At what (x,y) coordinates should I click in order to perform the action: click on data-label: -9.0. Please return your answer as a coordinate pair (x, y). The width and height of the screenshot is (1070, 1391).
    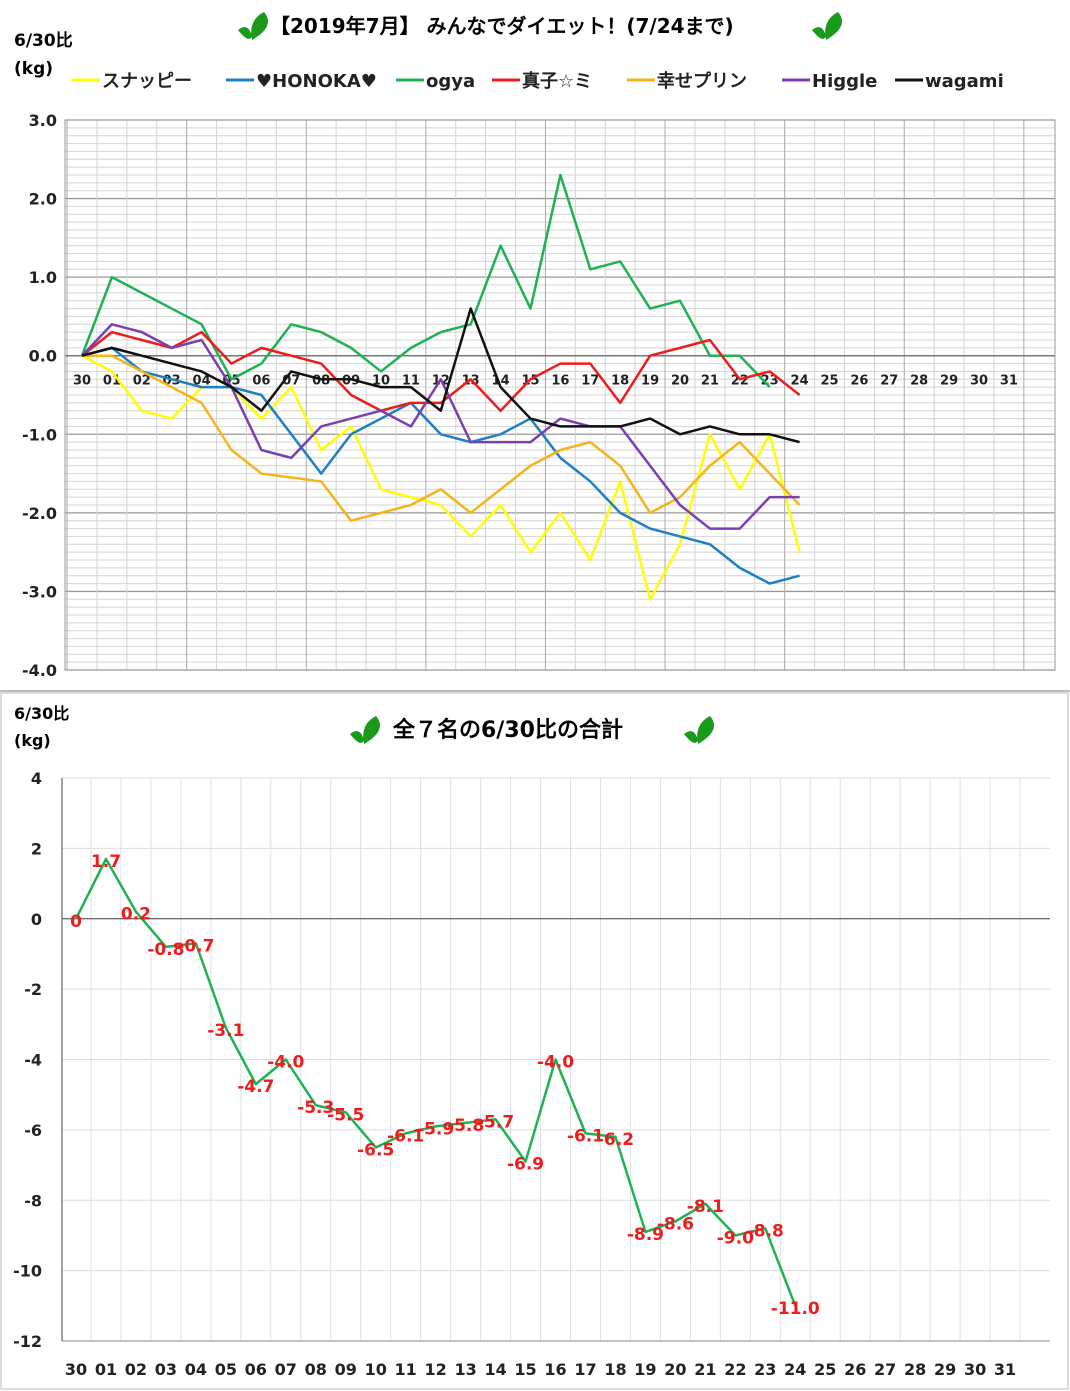
    Looking at the image, I should click on (735, 1238).